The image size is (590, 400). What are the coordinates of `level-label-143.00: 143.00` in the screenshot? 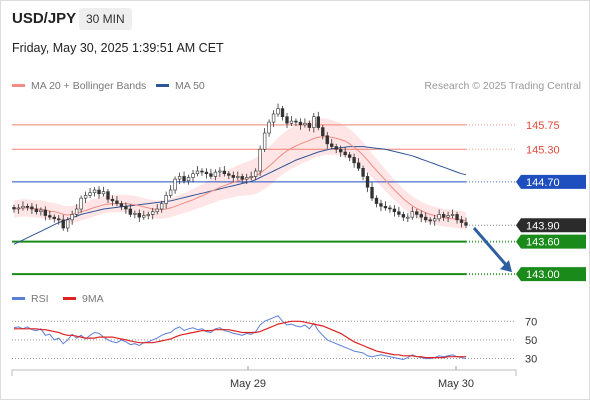 It's located at (543, 275).